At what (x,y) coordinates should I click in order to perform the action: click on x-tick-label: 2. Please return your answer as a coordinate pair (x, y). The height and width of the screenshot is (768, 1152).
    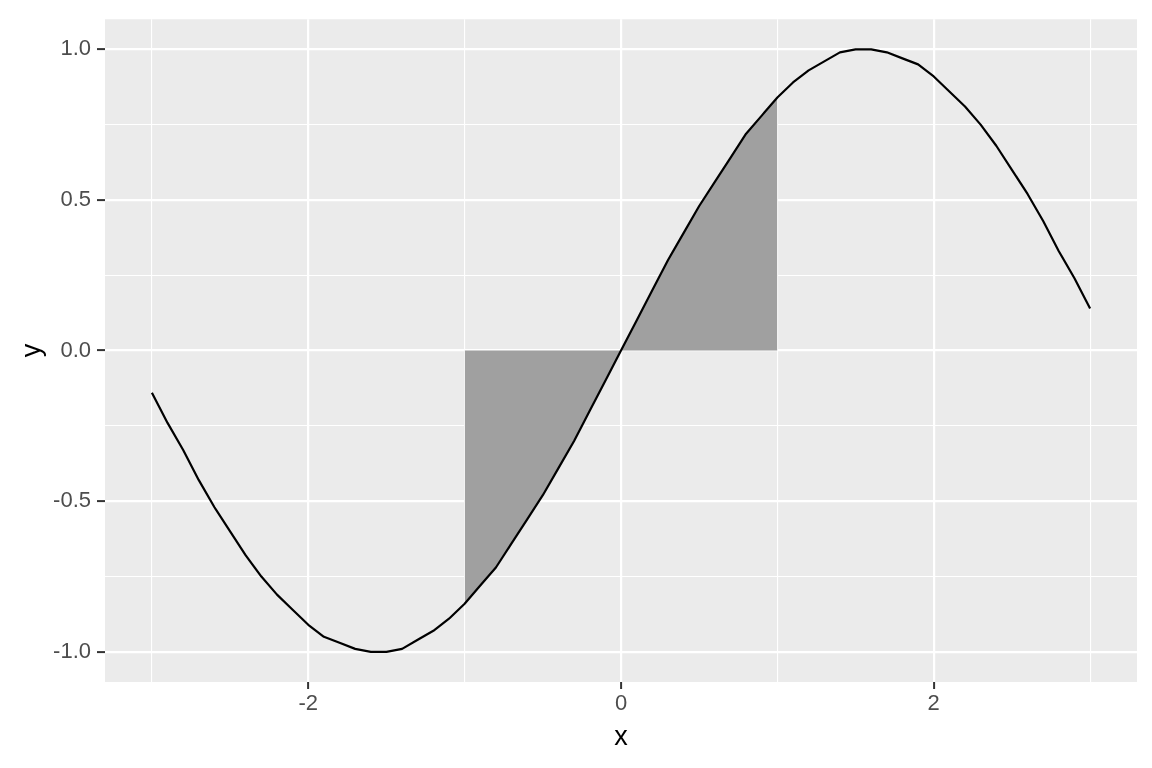
    Looking at the image, I should click on (933, 703).